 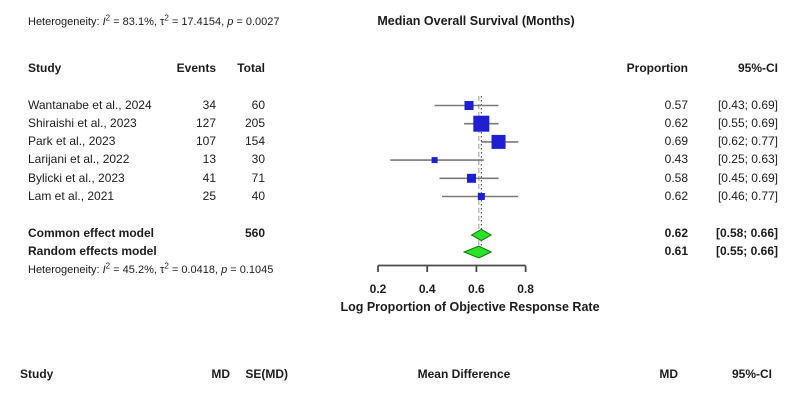 I want to click on study-label: Wantanabe et al., 2024, so click(x=90, y=105).